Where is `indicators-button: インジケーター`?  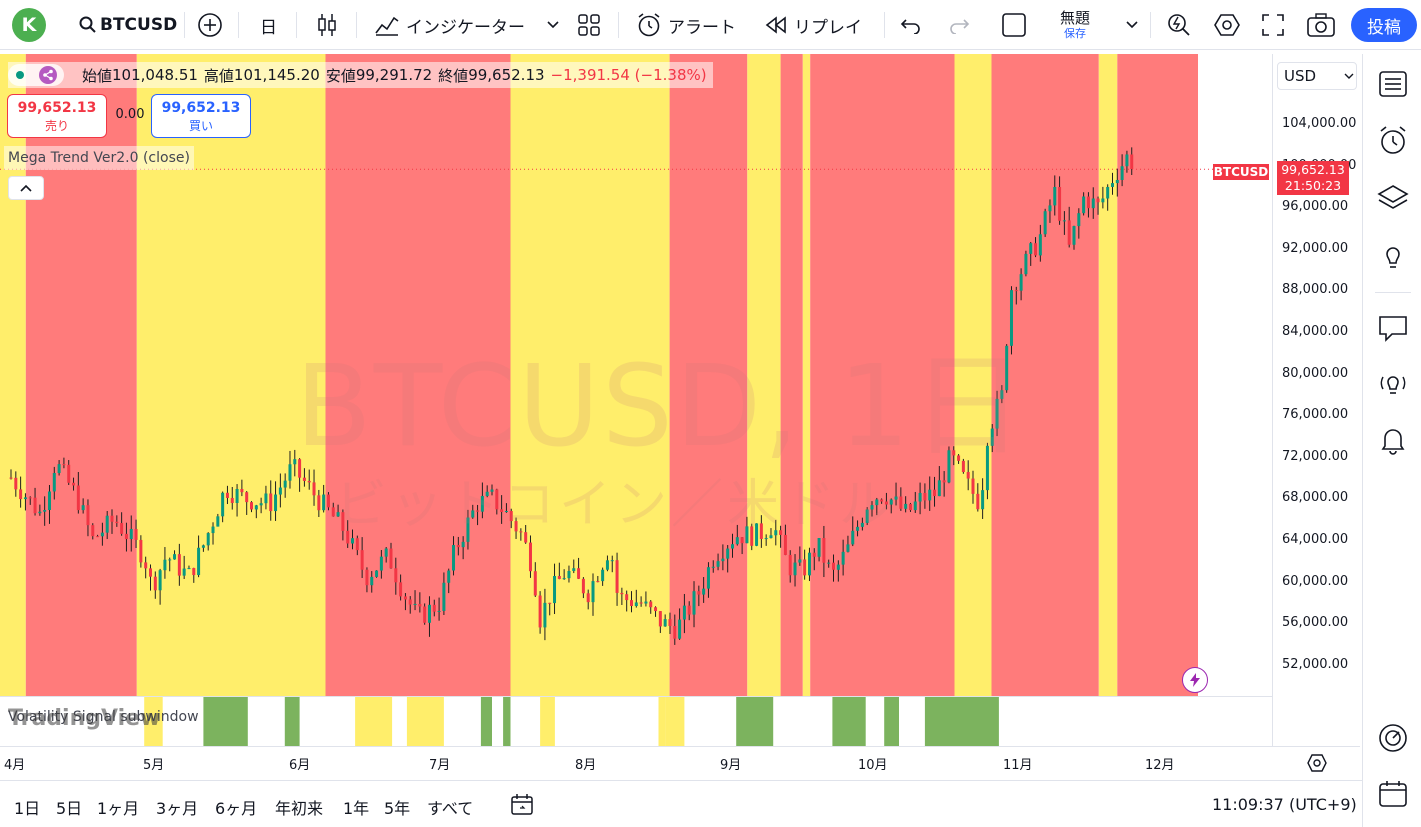 indicators-button: インジケーター is located at coordinates (466, 25).